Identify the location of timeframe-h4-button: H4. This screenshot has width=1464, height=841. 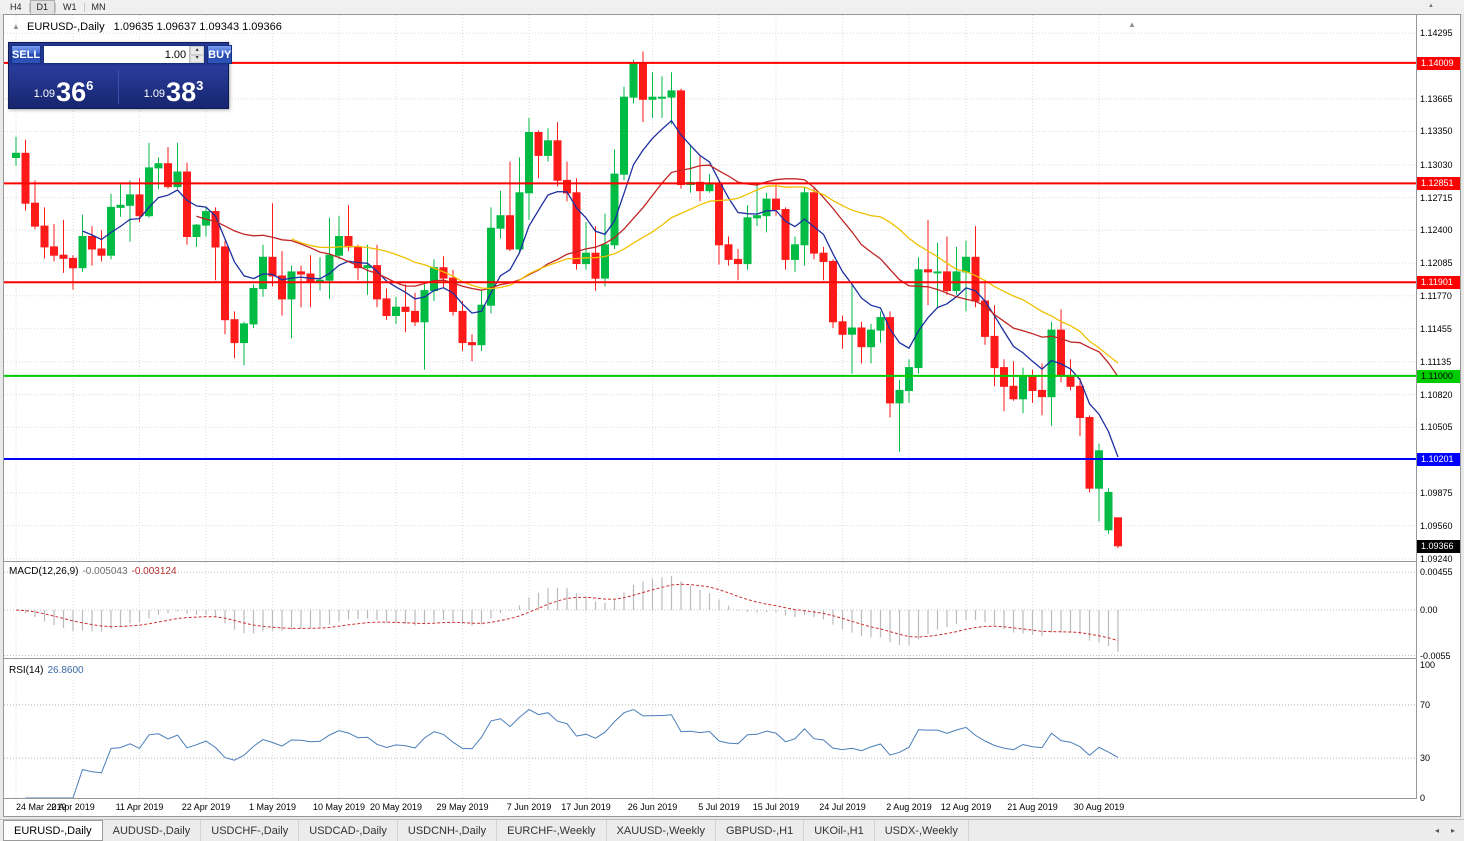
(16, 7).